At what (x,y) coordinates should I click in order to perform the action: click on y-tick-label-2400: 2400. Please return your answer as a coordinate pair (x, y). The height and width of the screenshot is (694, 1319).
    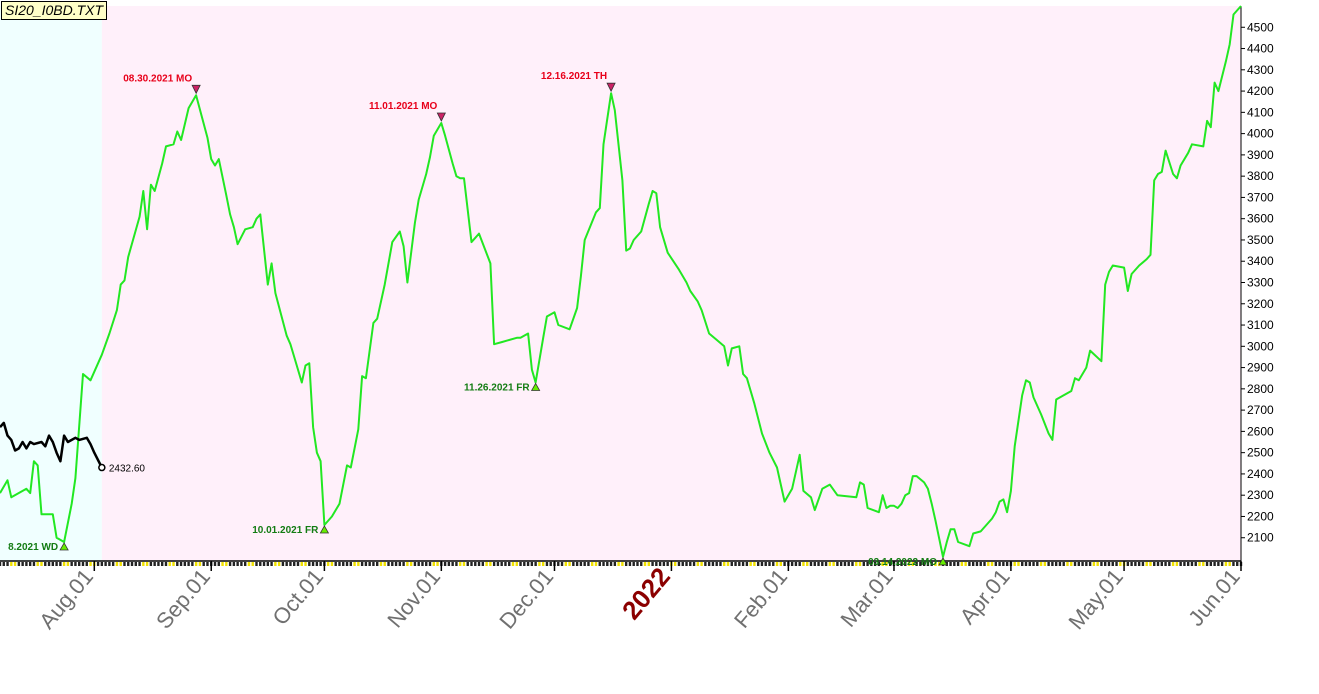
    Looking at the image, I should click on (1260, 474).